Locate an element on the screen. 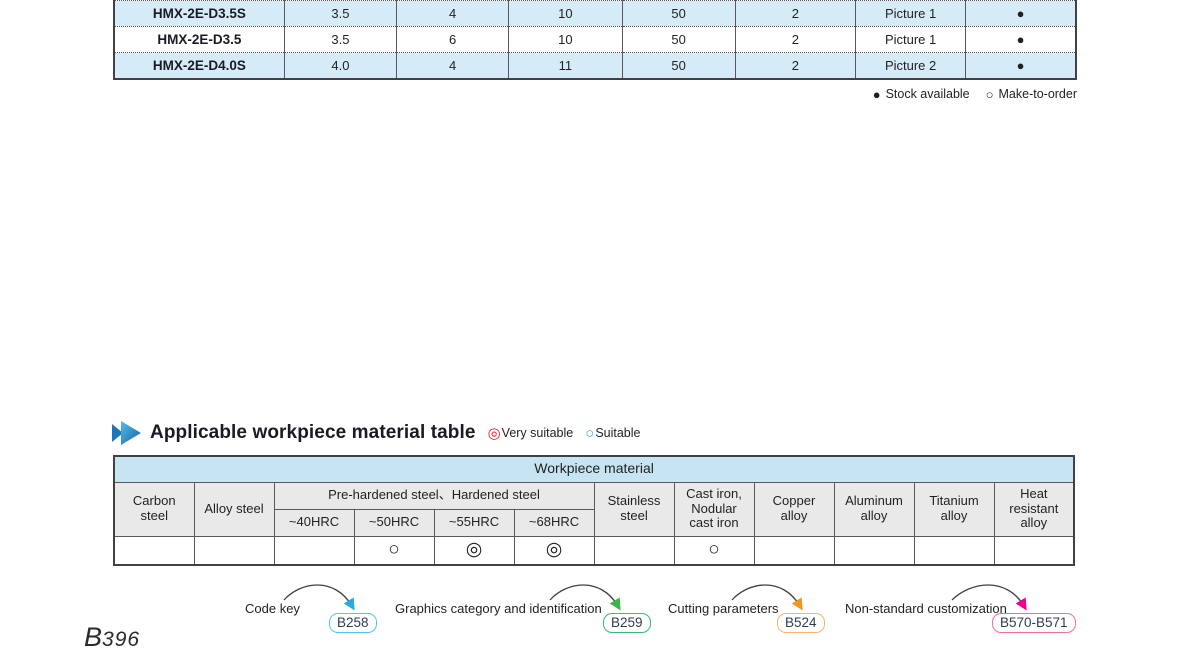 The width and height of the screenshot is (1187, 657). suitable-icon: ○ is located at coordinates (590, 433).